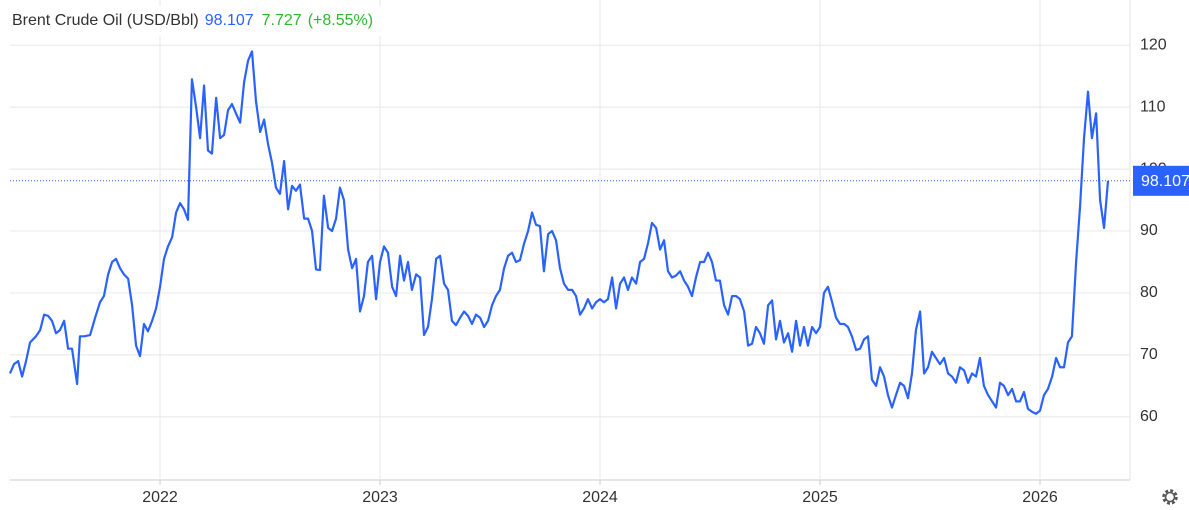 The width and height of the screenshot is (1189, 510). What do you see at coordinates (380, 497) in the screenshot?
I see `x-tick-label: 2023` at bounding box center [380, 497].